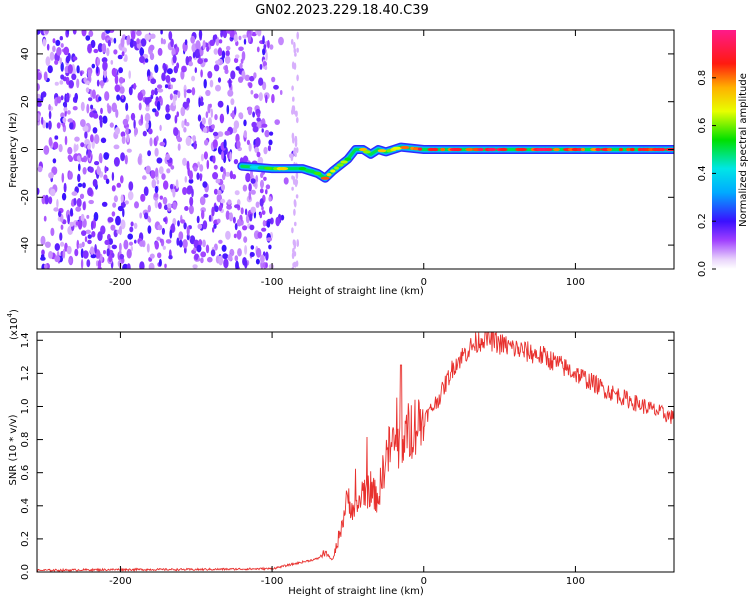 This screenshot has width=750, height=600. Describe the element at coordinates (25, 572) in the screenshot. I see `y-tick-label: 0.0` at that location.